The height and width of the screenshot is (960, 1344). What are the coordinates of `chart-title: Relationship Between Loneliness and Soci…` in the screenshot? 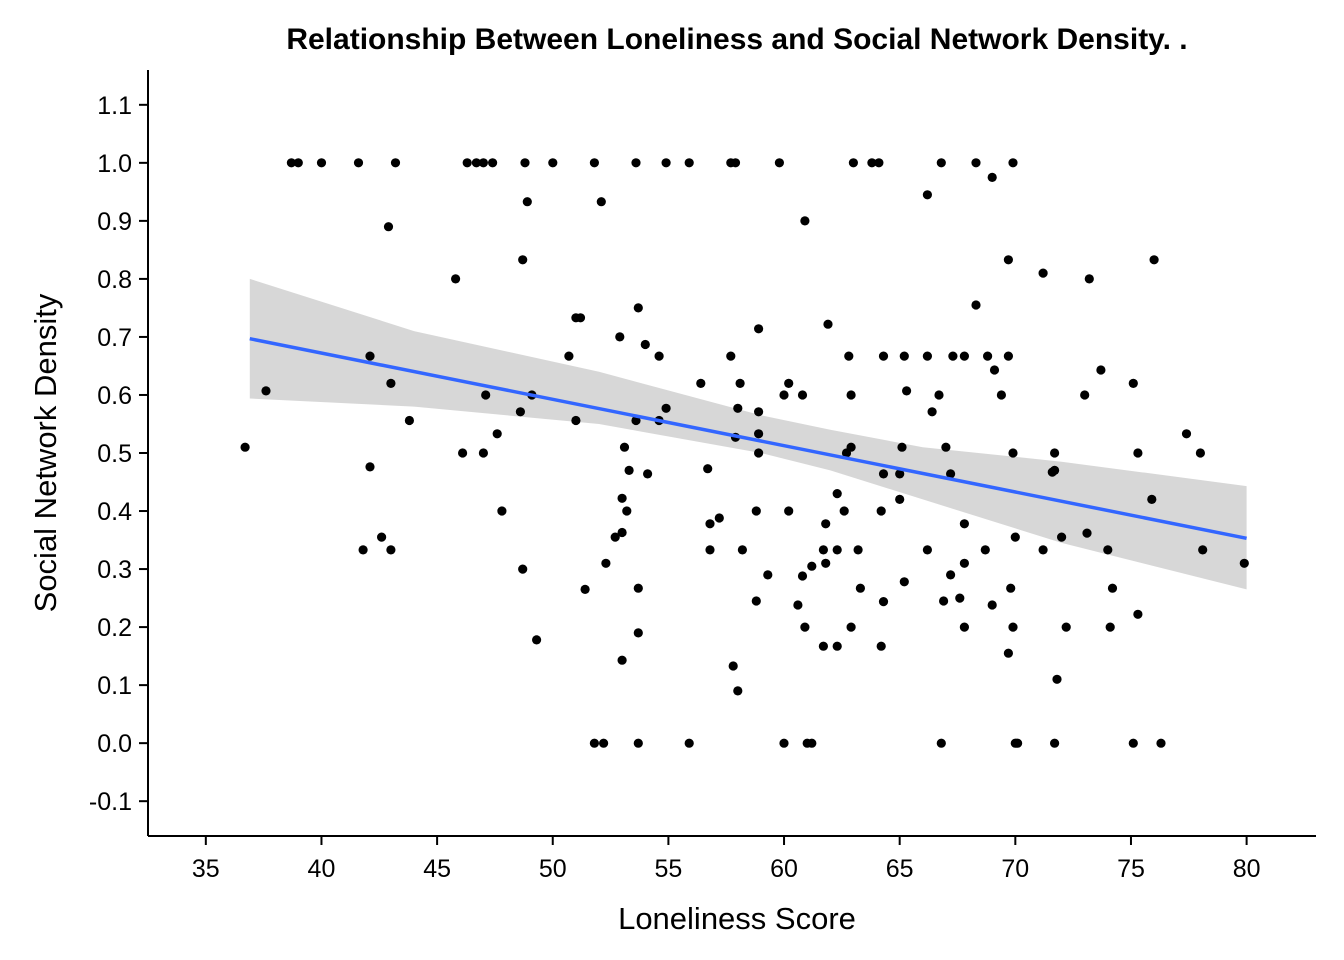 It's located at (736, 39).